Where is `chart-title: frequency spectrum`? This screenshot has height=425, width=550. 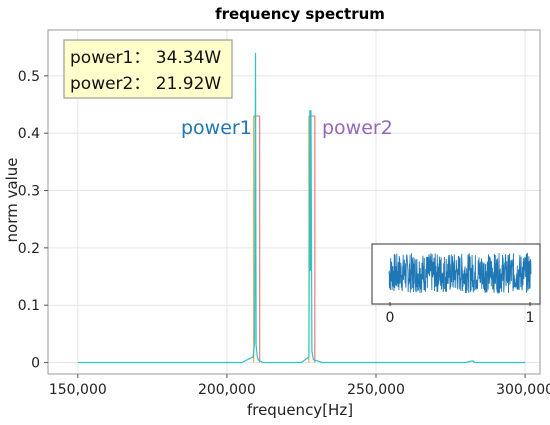 chart-title: frequency spectrum is located at coordinates (300, 14).